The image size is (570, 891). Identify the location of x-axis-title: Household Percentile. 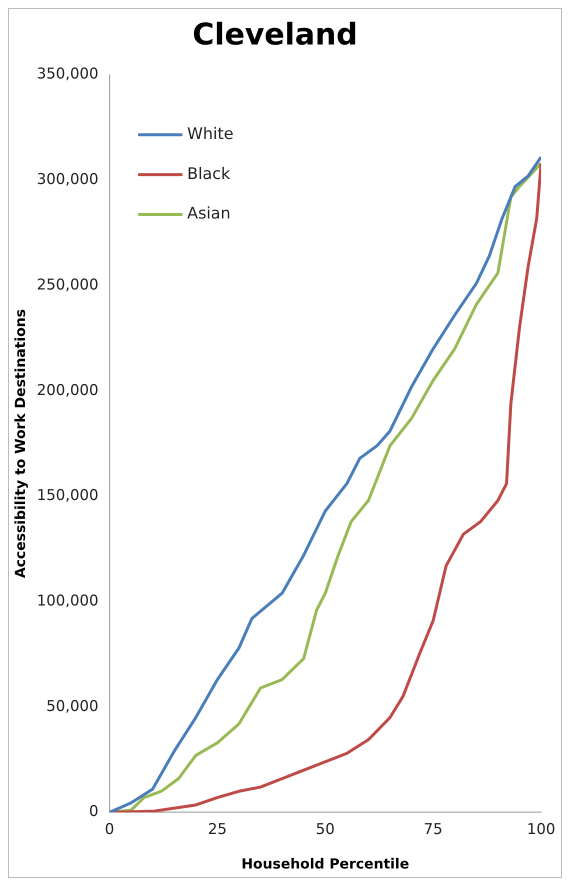
(325, 864).